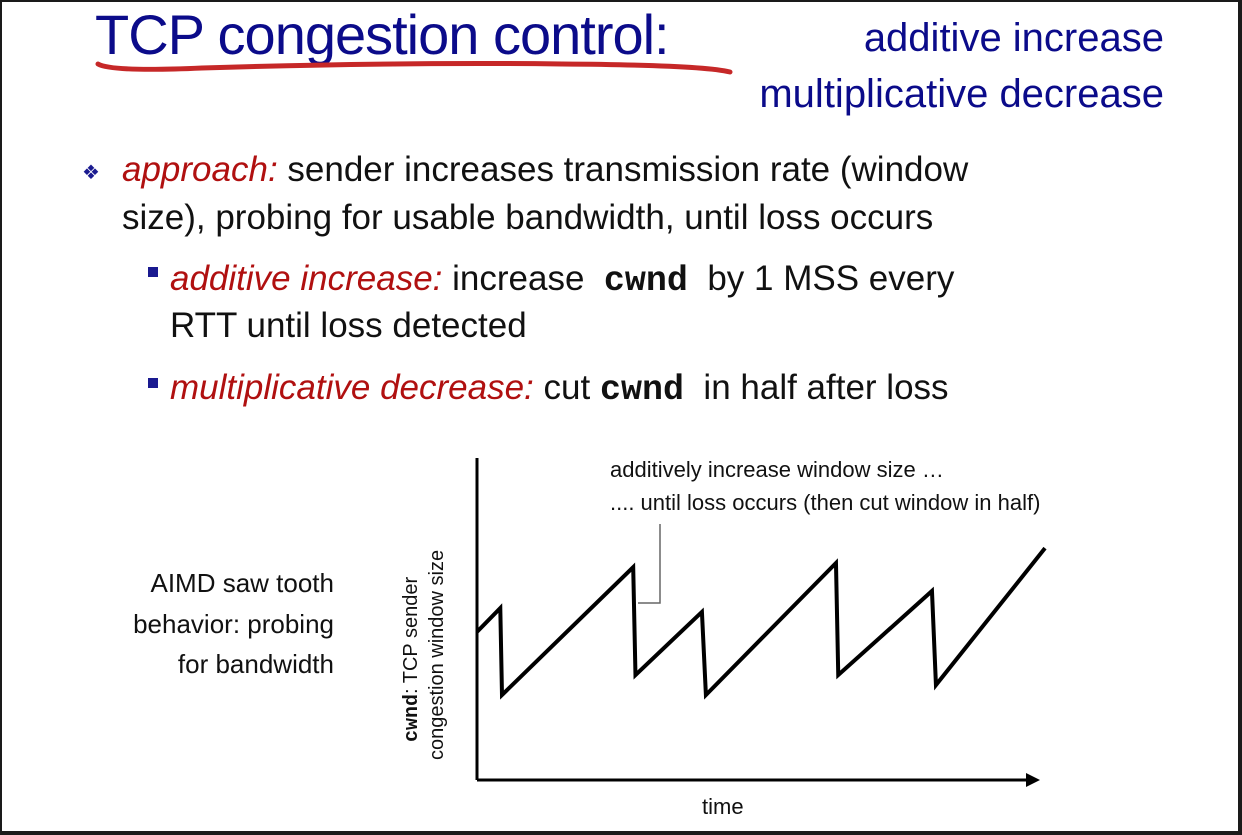 The width and height of the screenshot is (1242, 835). Describe the element at coordinates (1013, 38) in the screenshot. I see `slide-subtitle-1: additive increase` at that location.